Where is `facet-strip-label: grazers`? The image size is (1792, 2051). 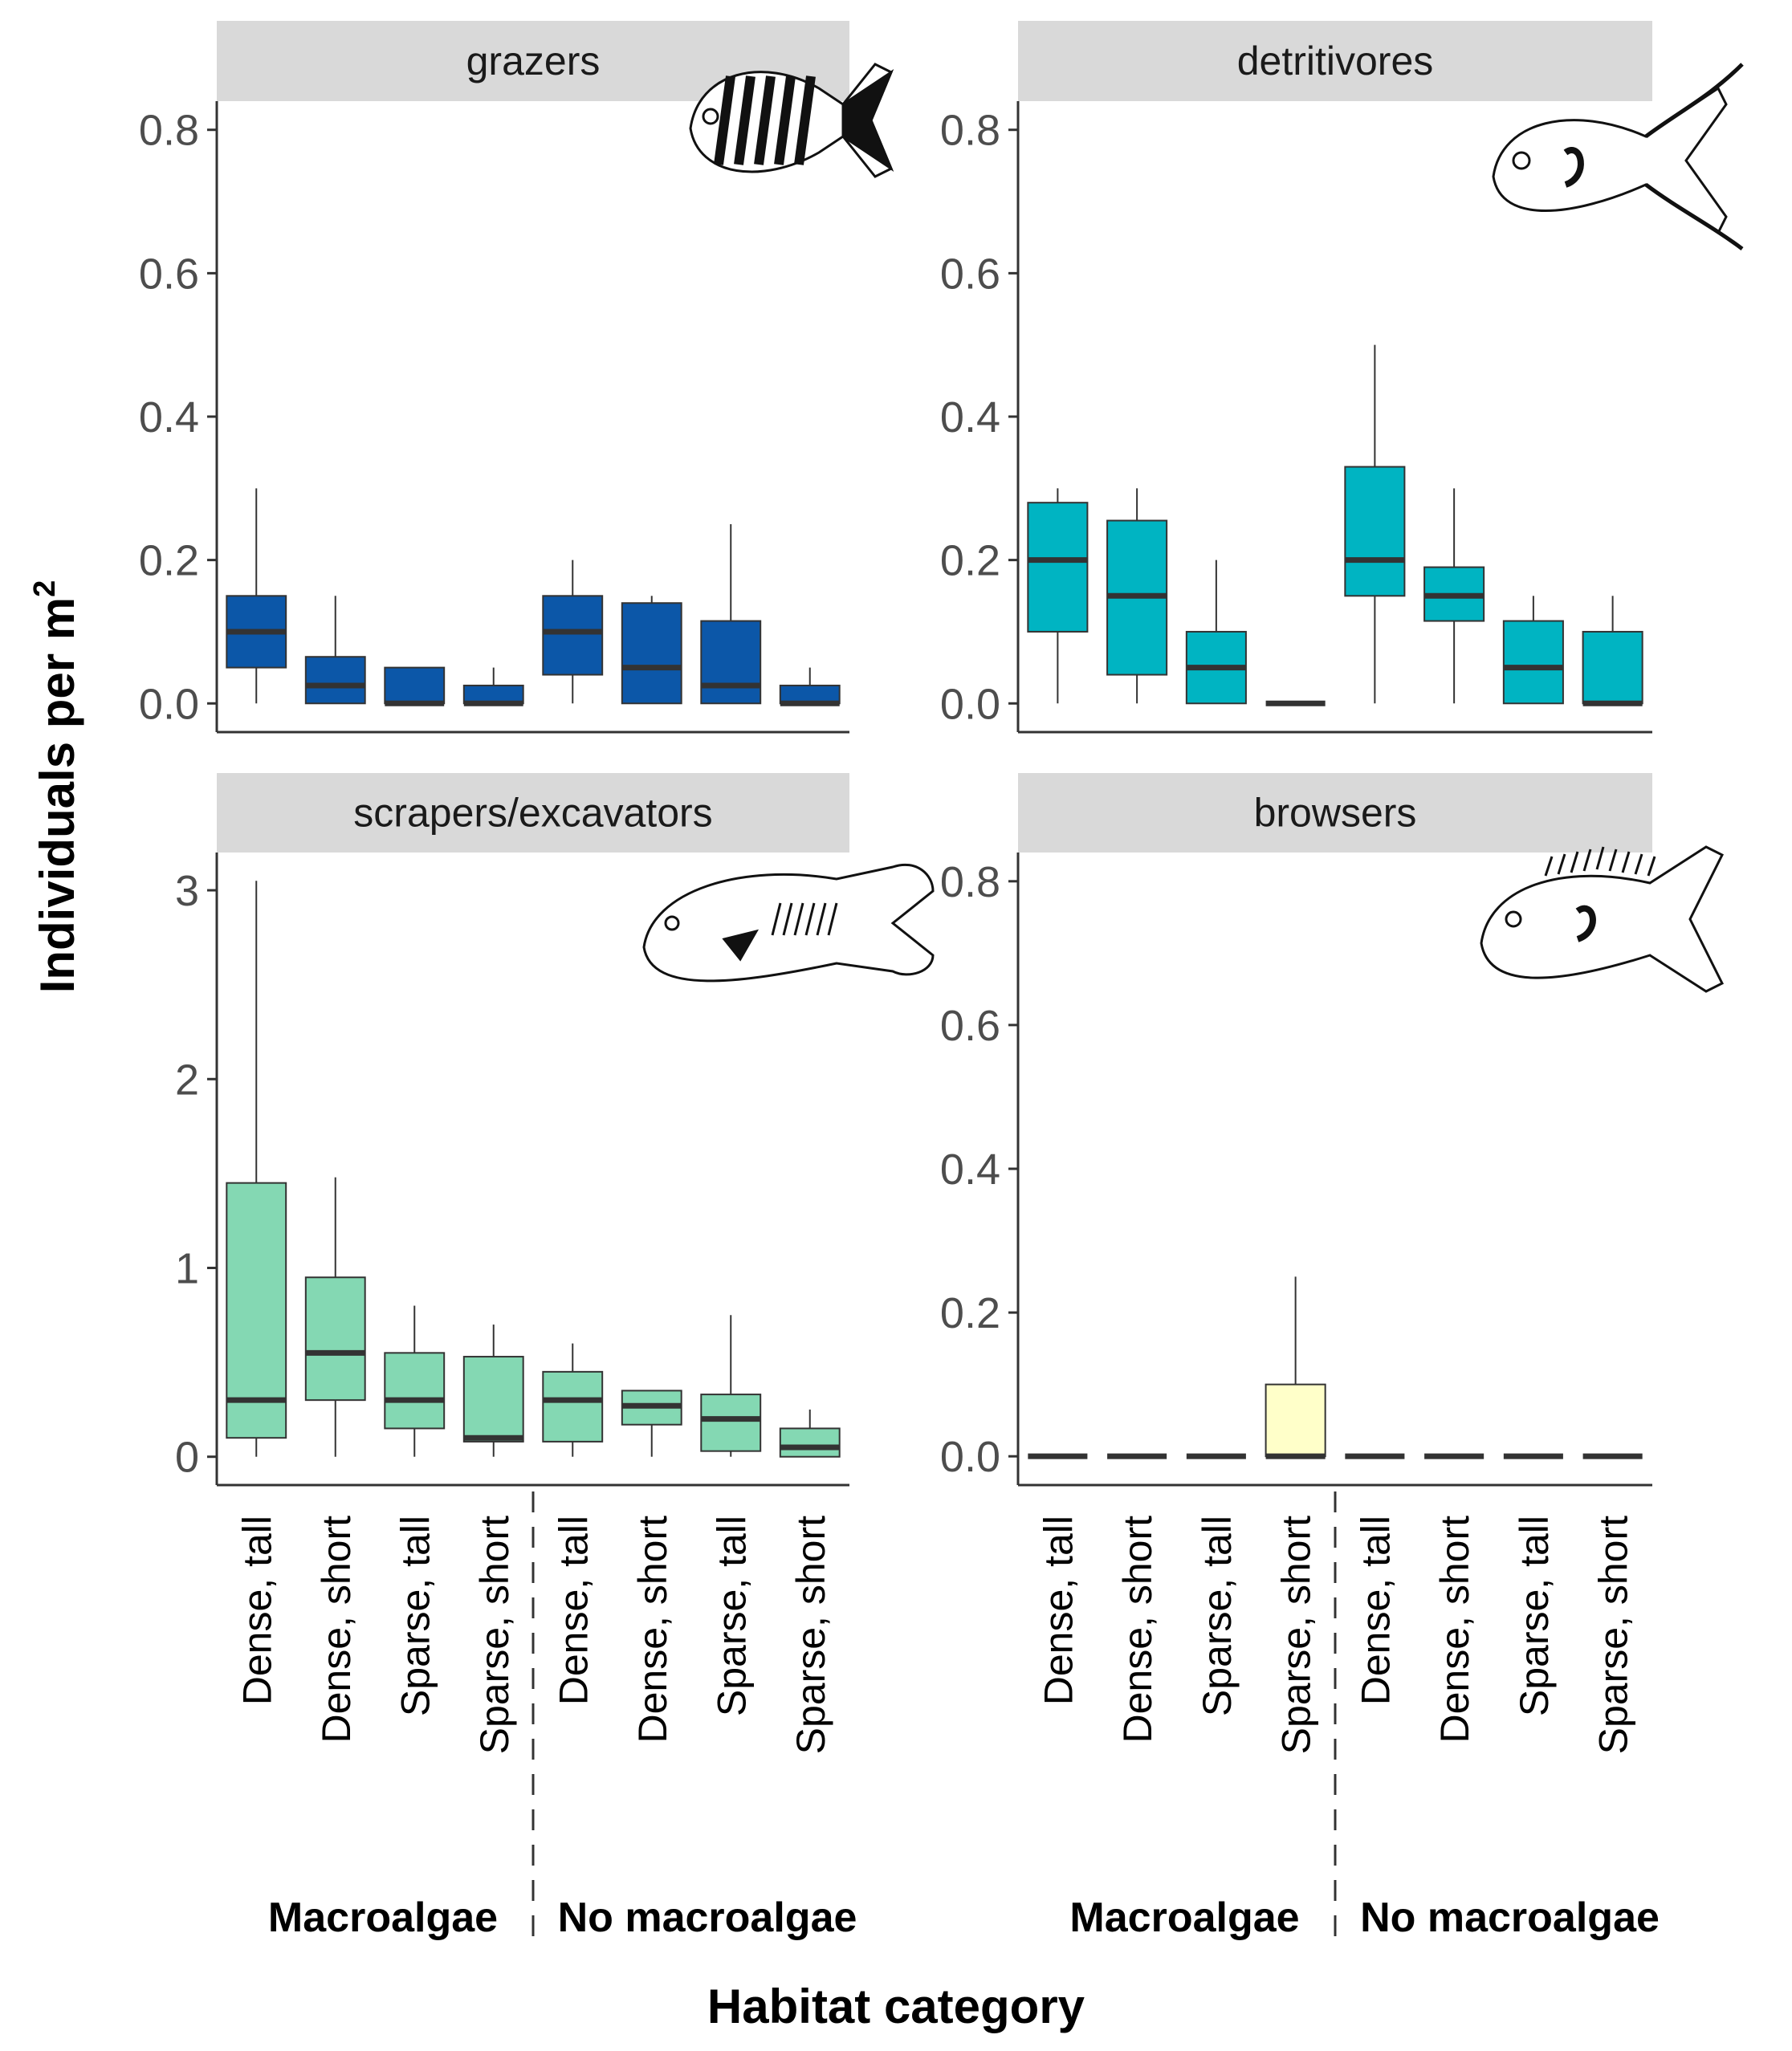
facet-strip-label: grazers is located at coordinates (533, 61).